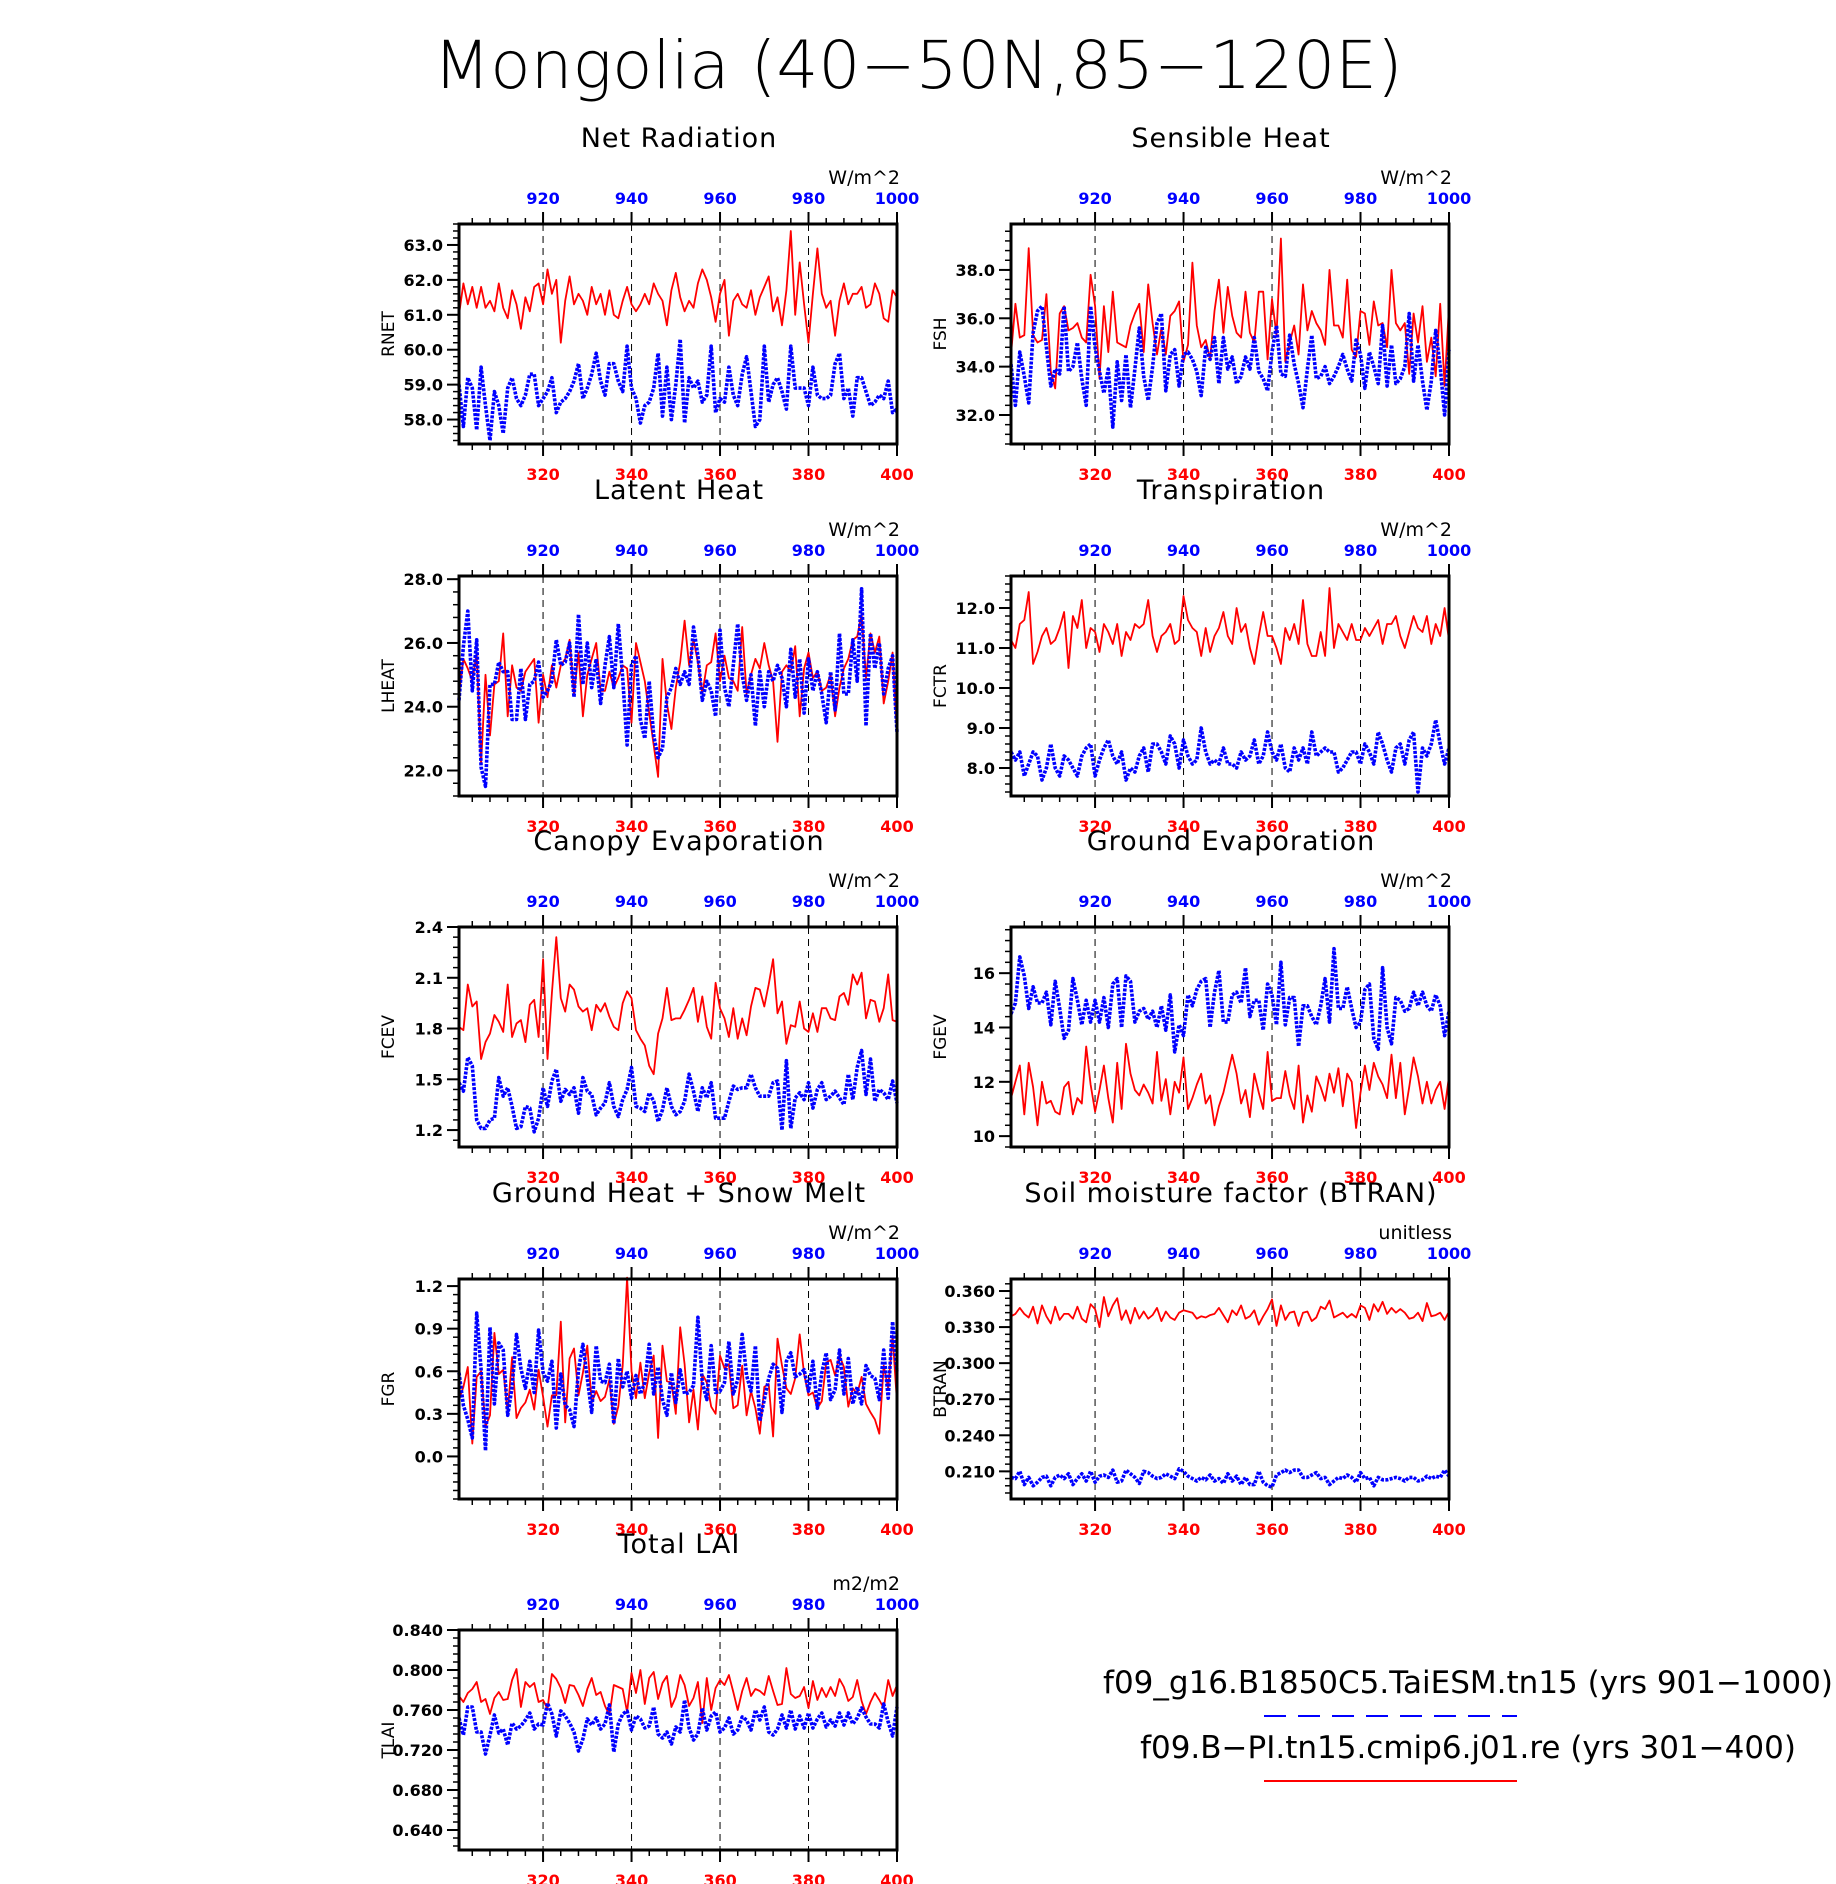 Image resolution: width=1836 pixels, height=1884 pixels. I want to click on panel-btran-xtick-label-bottom: 380, so click(1360, 1529).